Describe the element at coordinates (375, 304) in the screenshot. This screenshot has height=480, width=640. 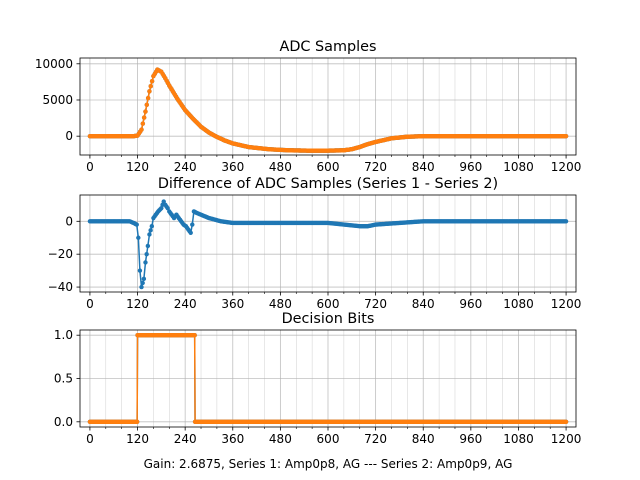
I see `chart-2-x-tick-label: 720` at that location.